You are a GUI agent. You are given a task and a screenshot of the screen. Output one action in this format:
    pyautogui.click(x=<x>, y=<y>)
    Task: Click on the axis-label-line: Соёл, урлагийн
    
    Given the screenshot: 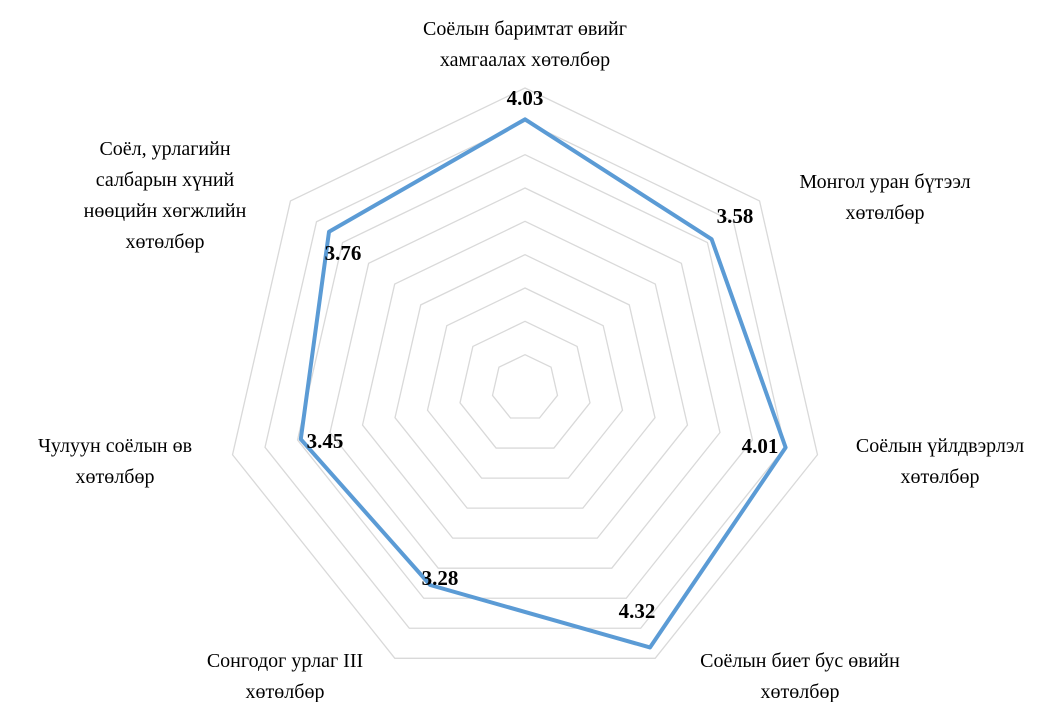 What is the action you would take?
    pyautogui.click(x=164, y=149)
    